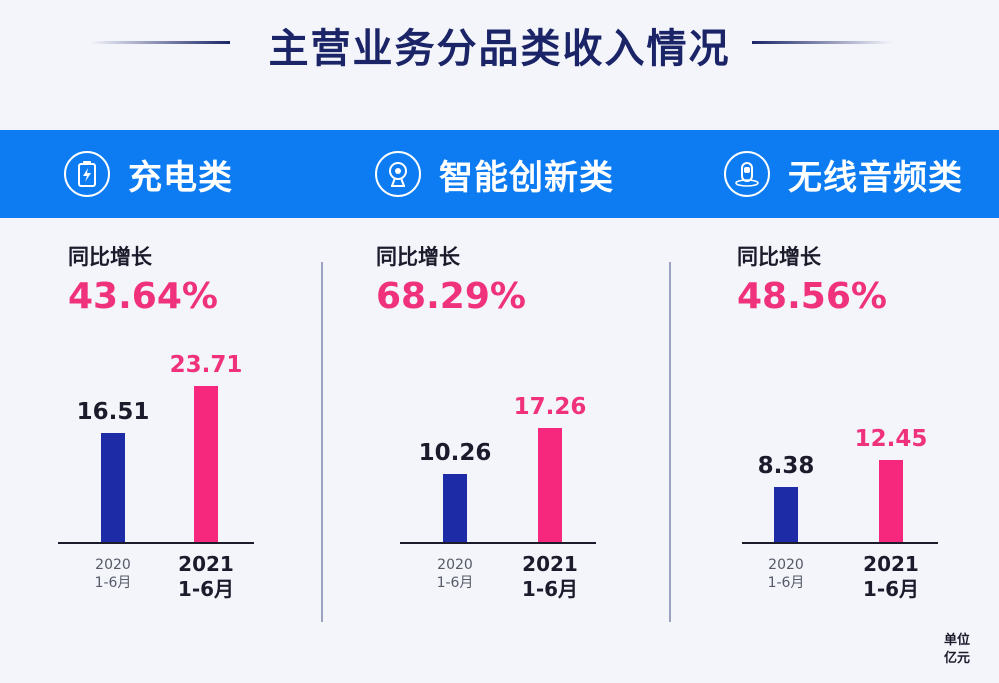  What do you see at coordinates (398, 174) in the screenshot?
I see `camera-icon` at bounding box center [398, 174].